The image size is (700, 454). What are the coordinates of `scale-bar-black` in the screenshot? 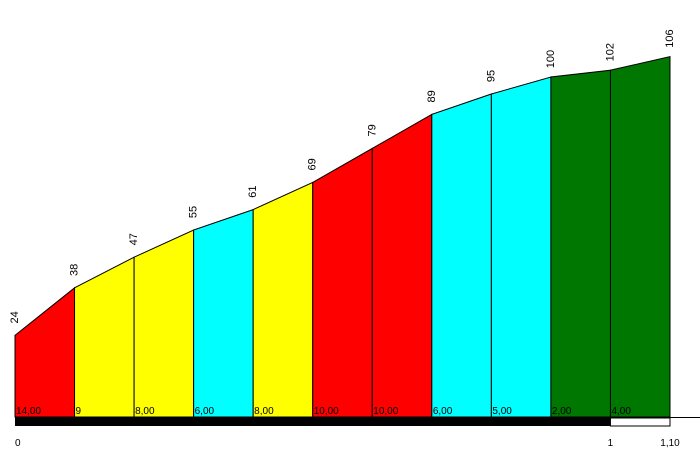 It's located at (313, 422).